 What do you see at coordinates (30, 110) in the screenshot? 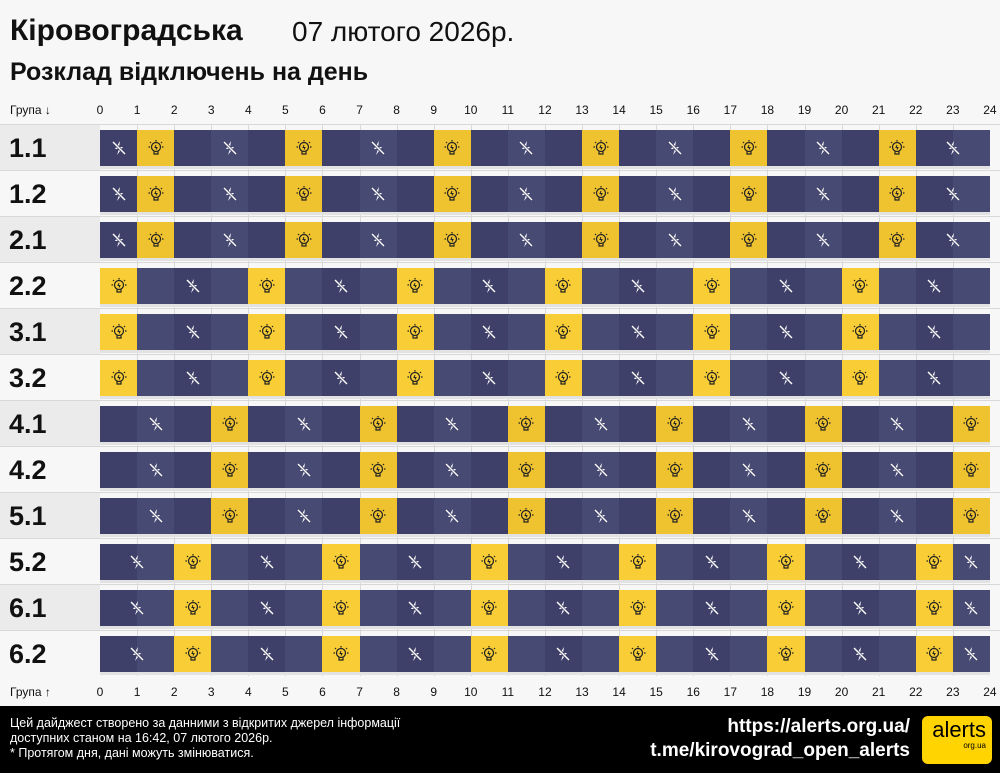
I see `group-sort-label: Група ↓` at bounding box center [30, 110].